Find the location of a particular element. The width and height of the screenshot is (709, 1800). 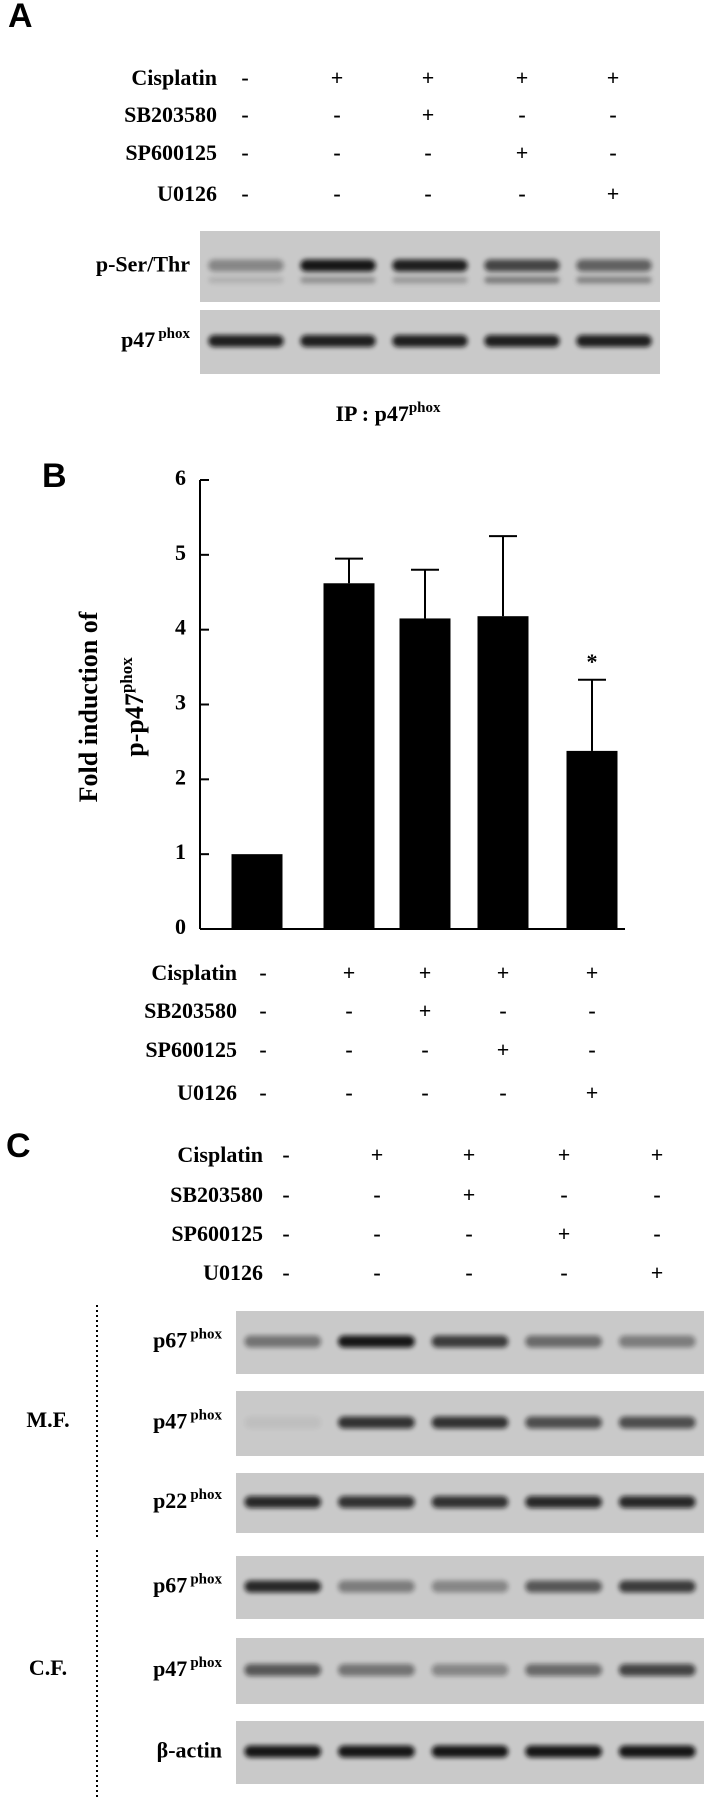

row-label: p22 phox is located at coordinates (187, 1500).